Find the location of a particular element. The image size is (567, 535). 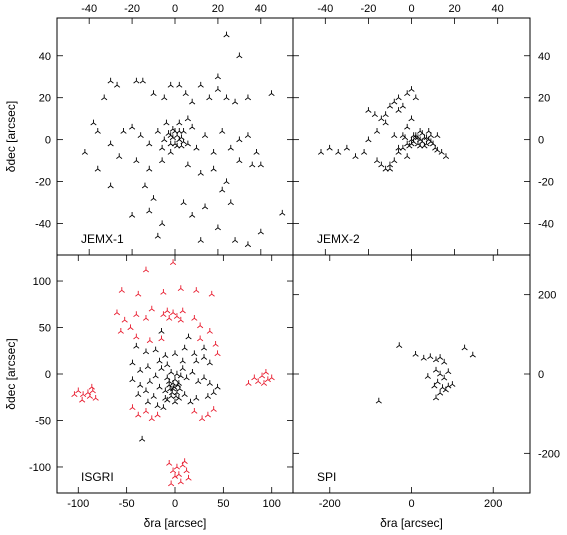

y-tick-label: 0 is located at coordinates (48, 141).